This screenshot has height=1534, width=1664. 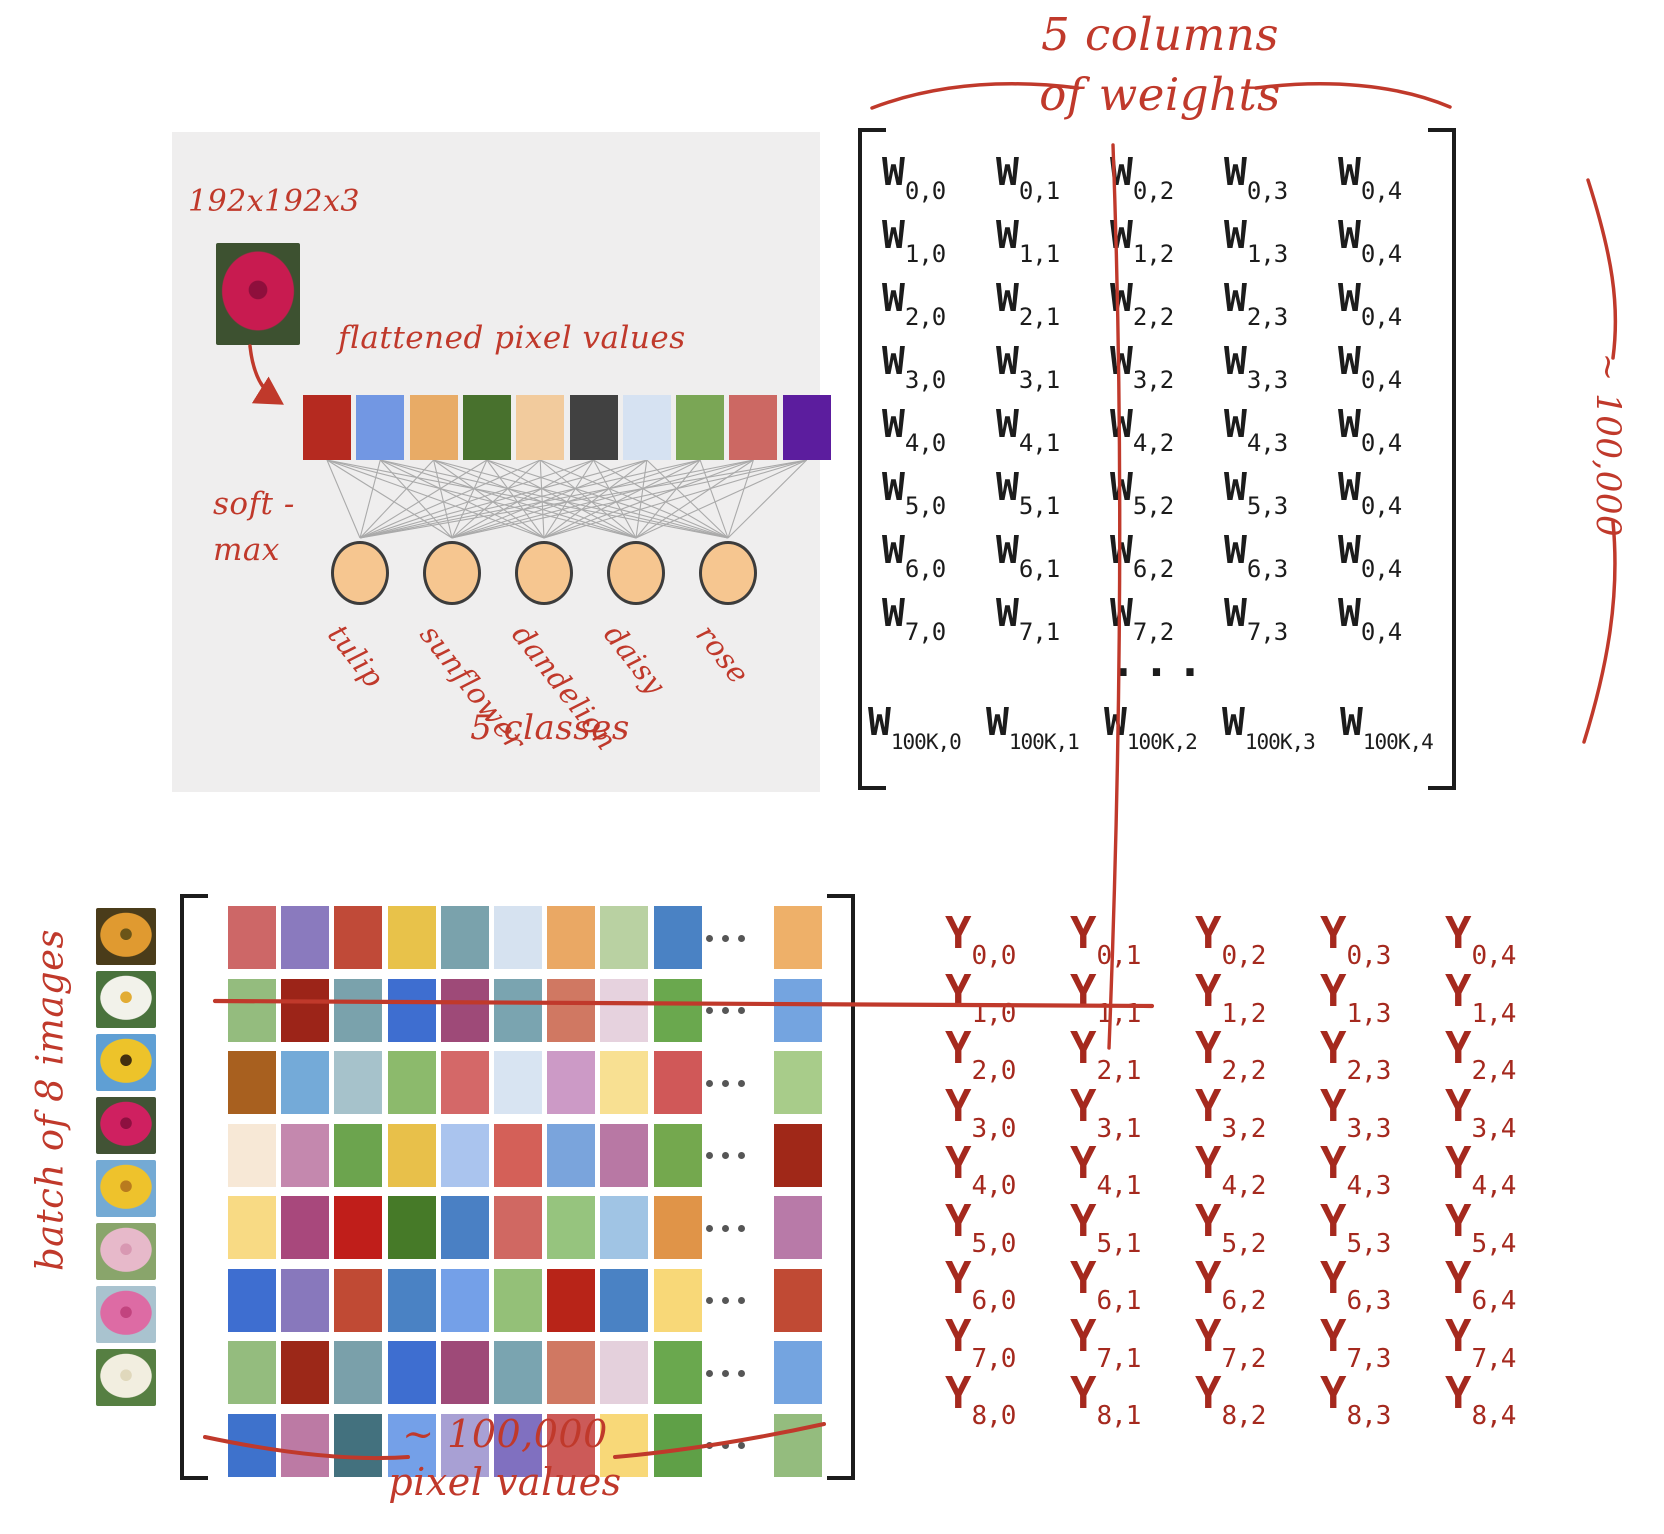 I want to click on y-matrix-entry: Y0,2, so click(x=1230, y=939).